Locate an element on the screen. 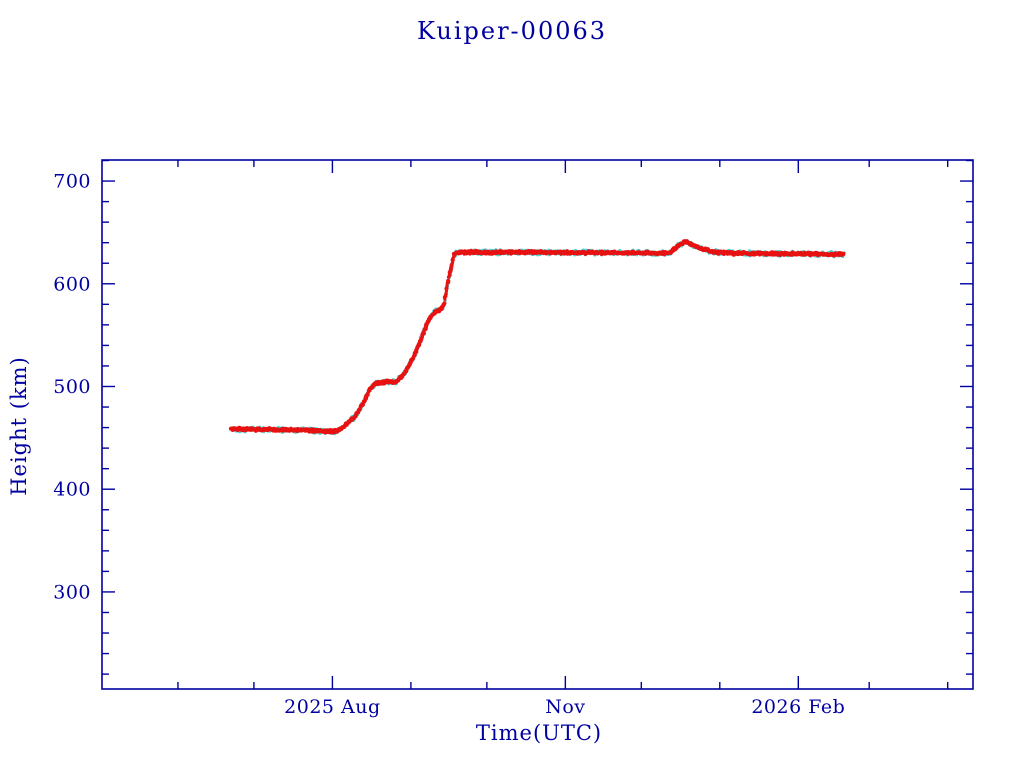 This screenshot has width=1024, height=773. x-axis-label: Time(UTC) is located at coordinates (539, 733).